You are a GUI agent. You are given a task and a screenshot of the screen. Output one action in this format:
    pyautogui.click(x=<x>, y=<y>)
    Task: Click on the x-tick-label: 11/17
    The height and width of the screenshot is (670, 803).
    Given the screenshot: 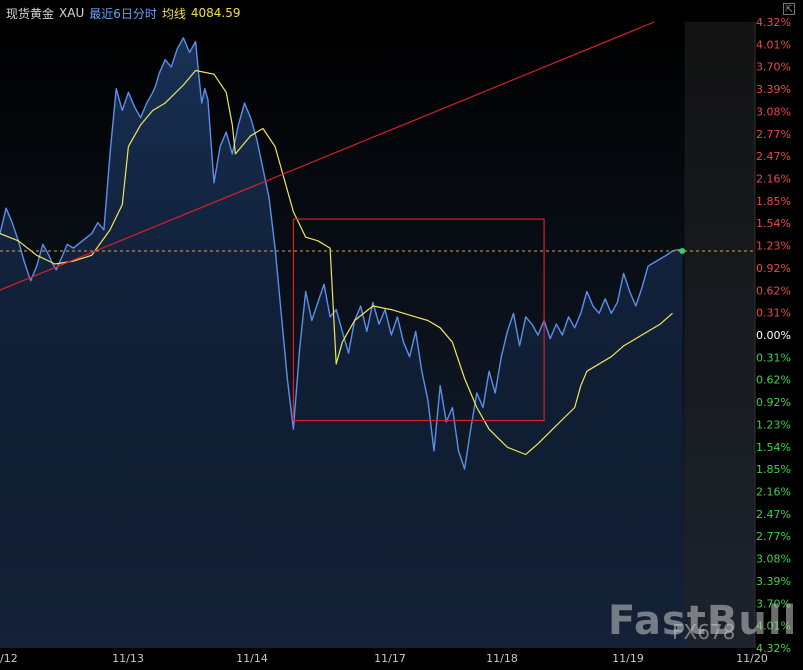 What is the action you would take?
    pyautogui.click(x=390, y=658)
    